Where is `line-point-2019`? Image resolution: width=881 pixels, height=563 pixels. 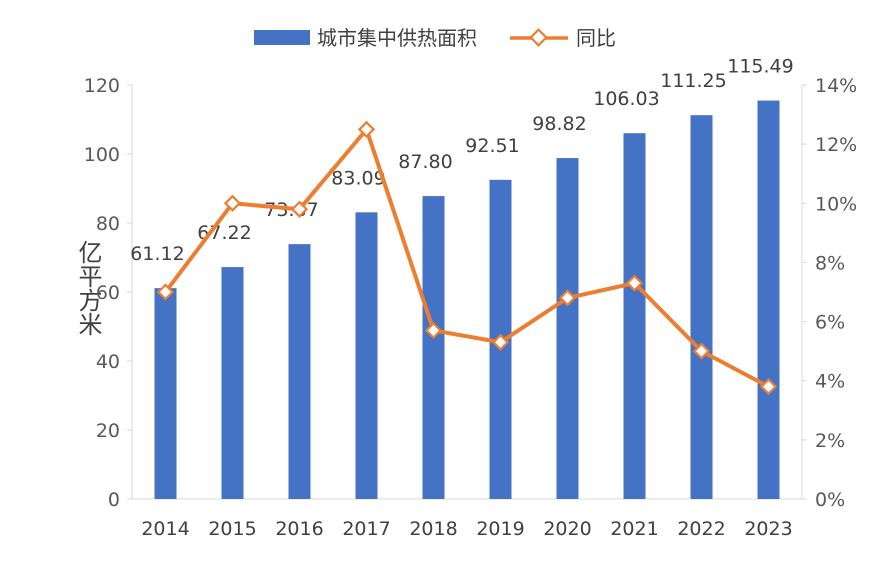 line-point-2019 is located at coordinates (500, 342).